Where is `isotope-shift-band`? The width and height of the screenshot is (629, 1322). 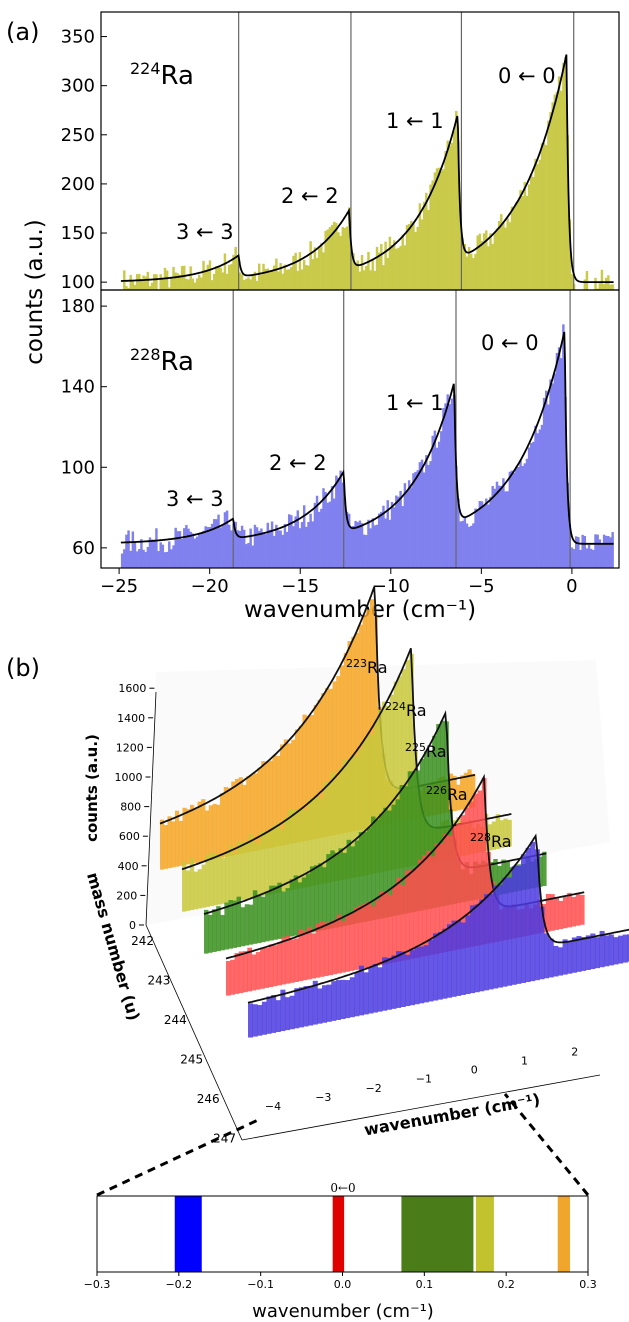
isotope-shift-band is located at coordinates (437, 1234).